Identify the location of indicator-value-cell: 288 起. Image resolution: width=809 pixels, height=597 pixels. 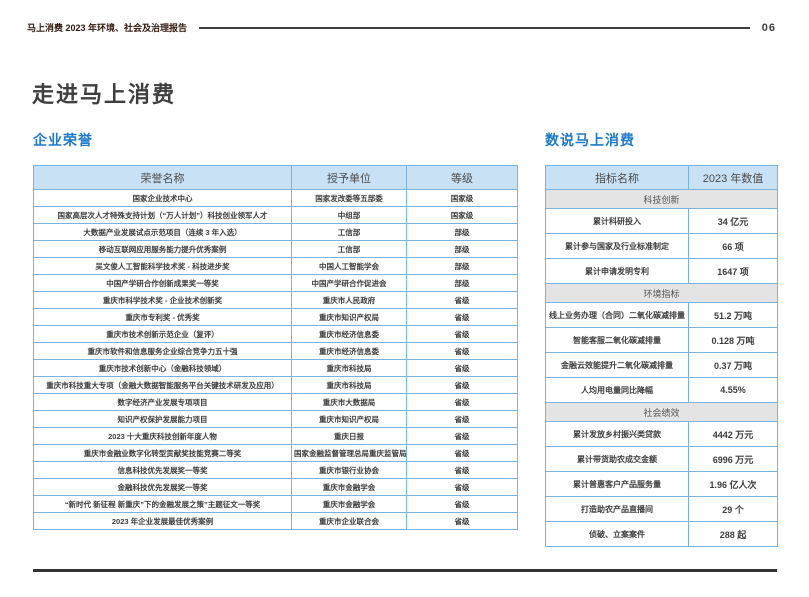
(733, 534).